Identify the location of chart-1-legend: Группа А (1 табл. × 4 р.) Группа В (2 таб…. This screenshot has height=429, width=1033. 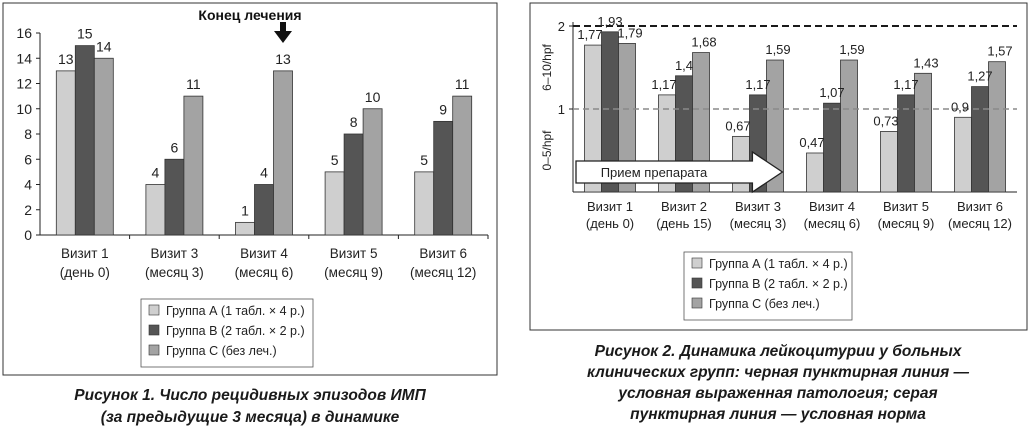
(227, 333).